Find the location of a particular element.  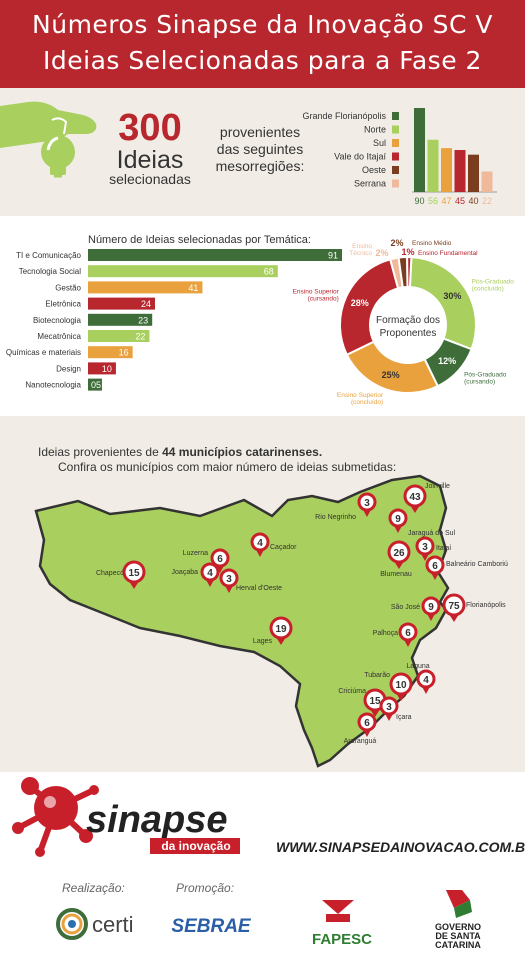

theme-label: Mecatrônica is located at coordinates (59, 336).